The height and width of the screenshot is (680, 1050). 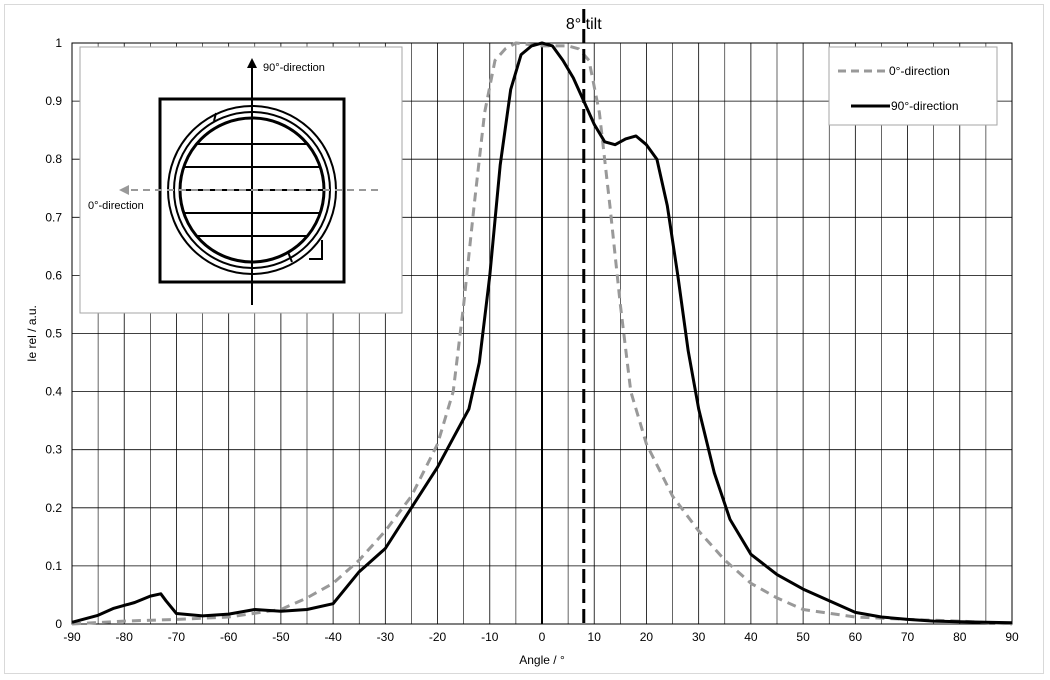 What do you see at coordinates (58, 43) in the screenshot?
I see `y-tick-label: 1` at bounding box center [58, 43].